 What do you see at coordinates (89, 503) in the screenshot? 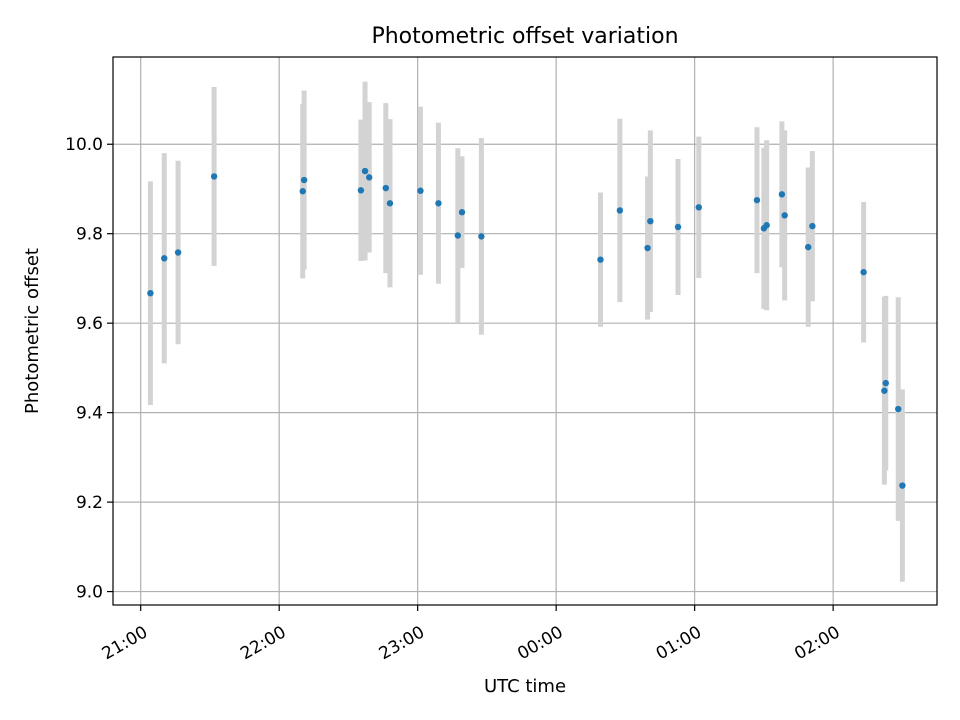
I see `y-tick-label: 9.2` at bounding box center [89, 503].